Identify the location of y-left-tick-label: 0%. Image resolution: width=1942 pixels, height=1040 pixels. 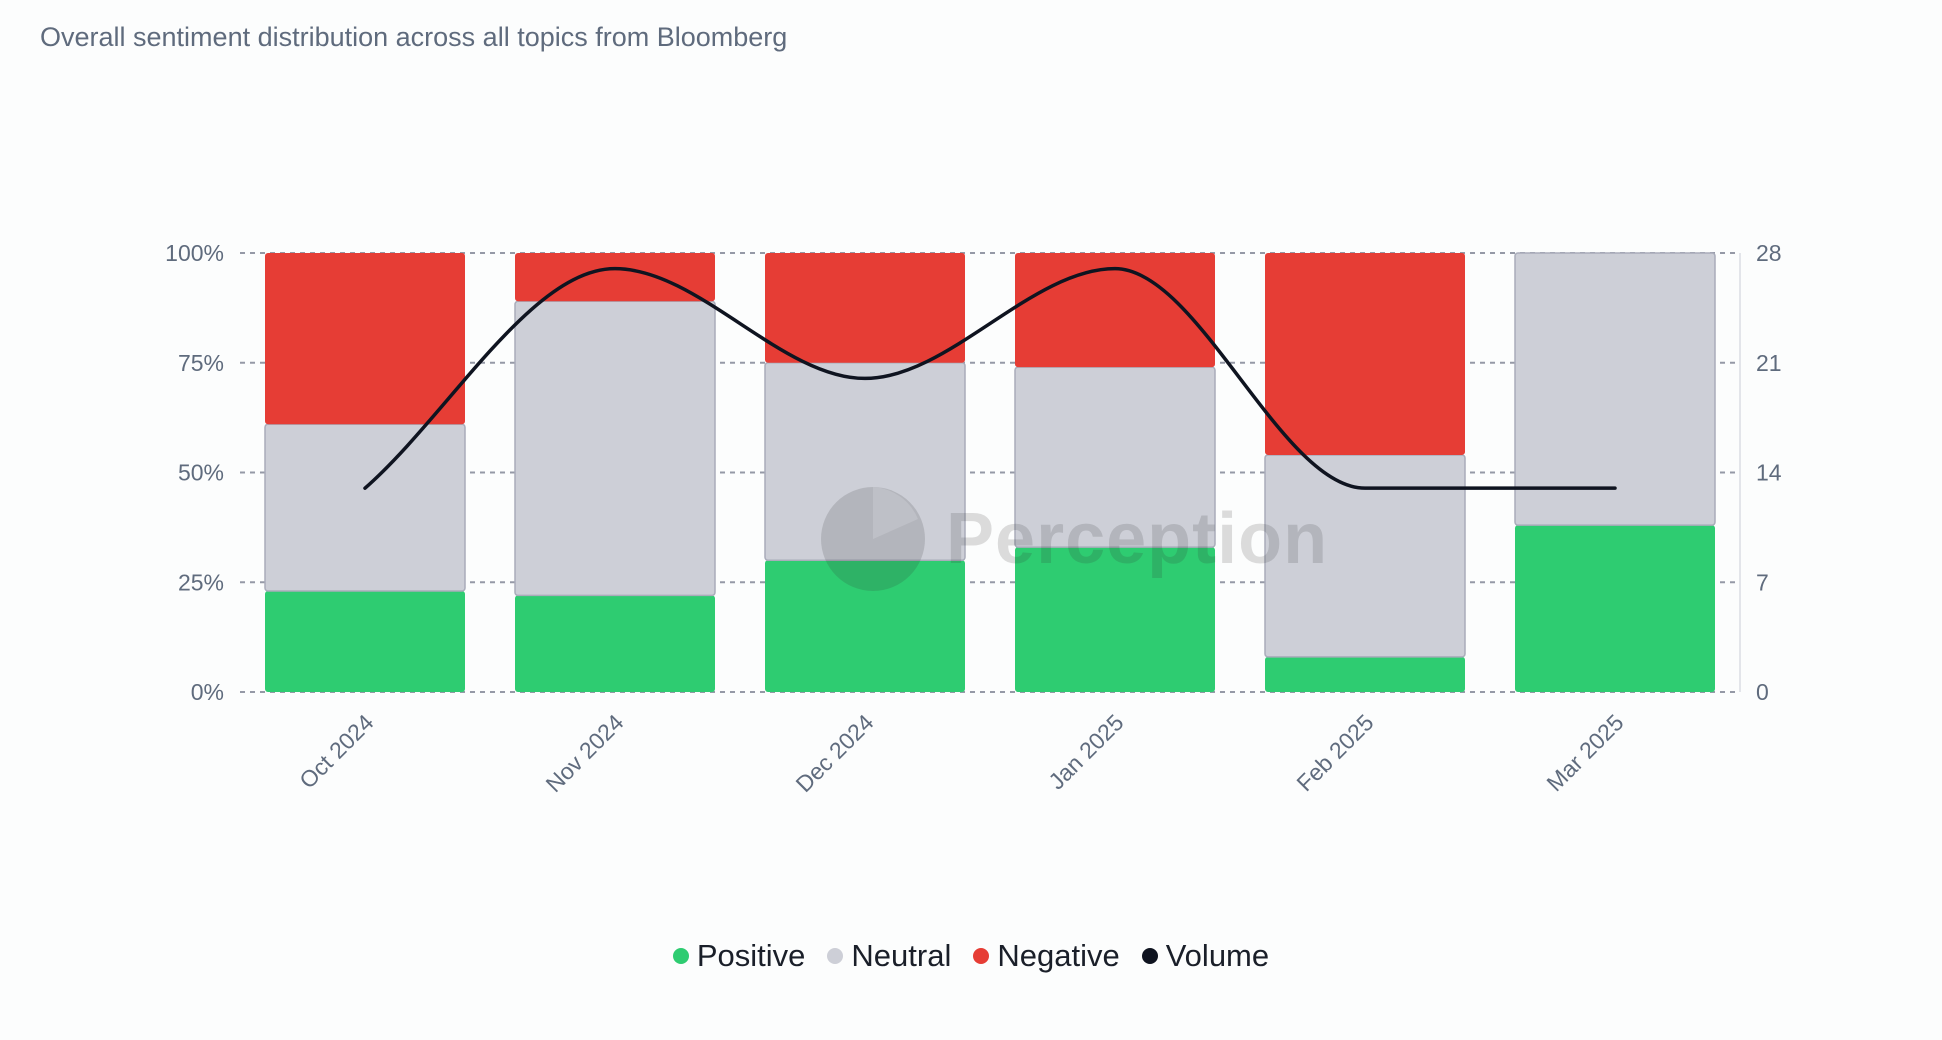
(207, 692).